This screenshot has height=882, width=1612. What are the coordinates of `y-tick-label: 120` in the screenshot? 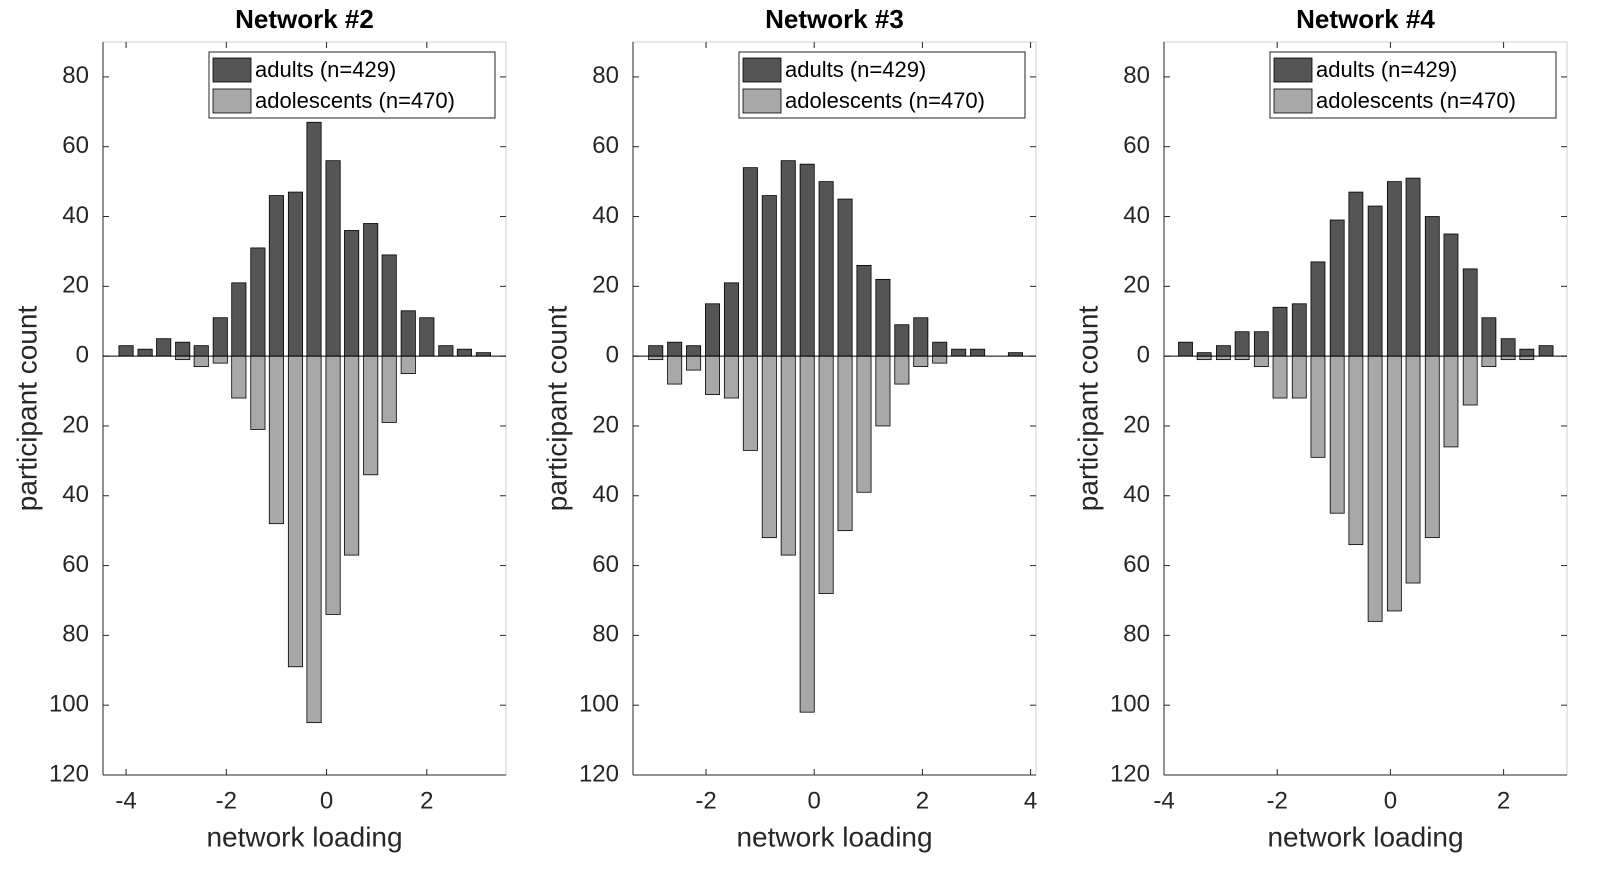 It's located at (1130, 773).